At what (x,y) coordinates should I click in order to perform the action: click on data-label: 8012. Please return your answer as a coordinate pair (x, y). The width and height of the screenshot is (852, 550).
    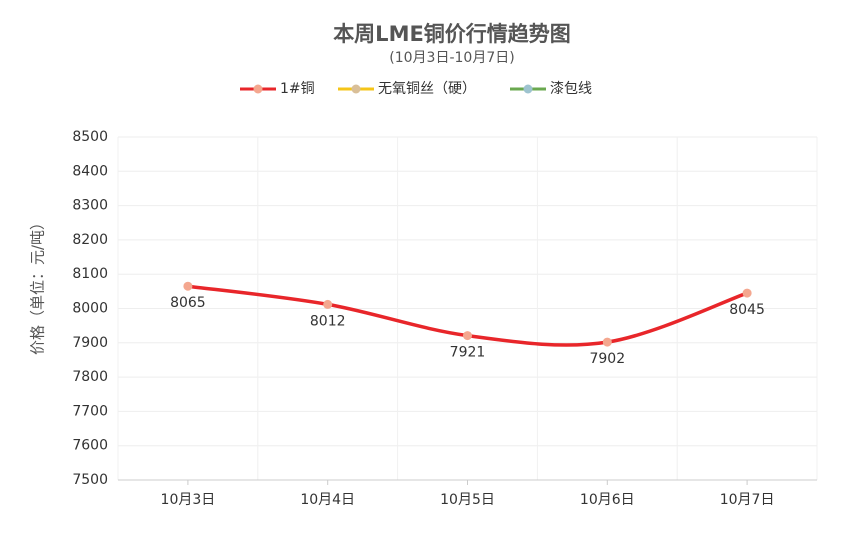
    Looking at the image, I should click on (328, 321).